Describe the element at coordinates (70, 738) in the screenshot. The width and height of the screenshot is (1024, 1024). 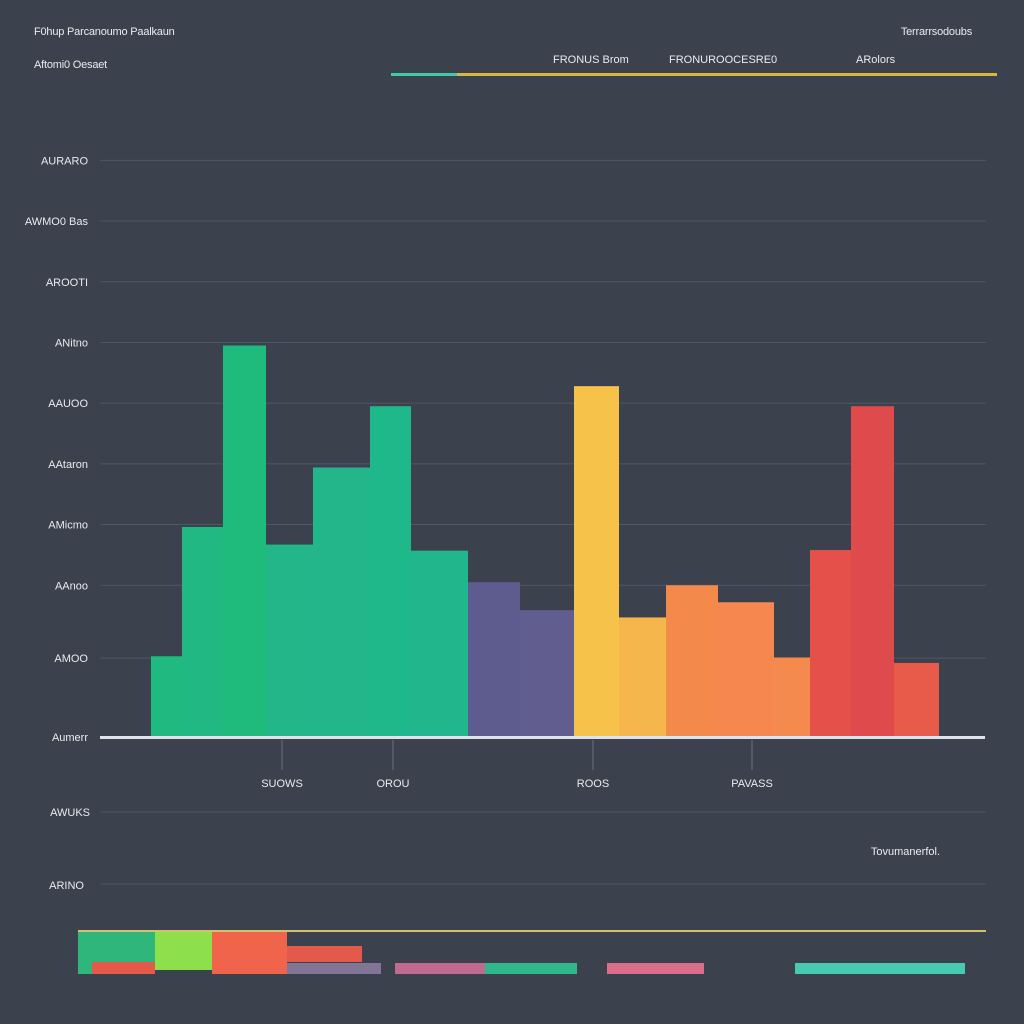
I see `y-tick-label: Aumerr` at that location.